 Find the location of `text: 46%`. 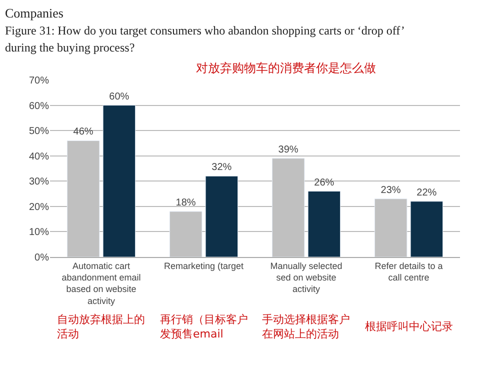

text: 46% is located at coordinates (83, 132).